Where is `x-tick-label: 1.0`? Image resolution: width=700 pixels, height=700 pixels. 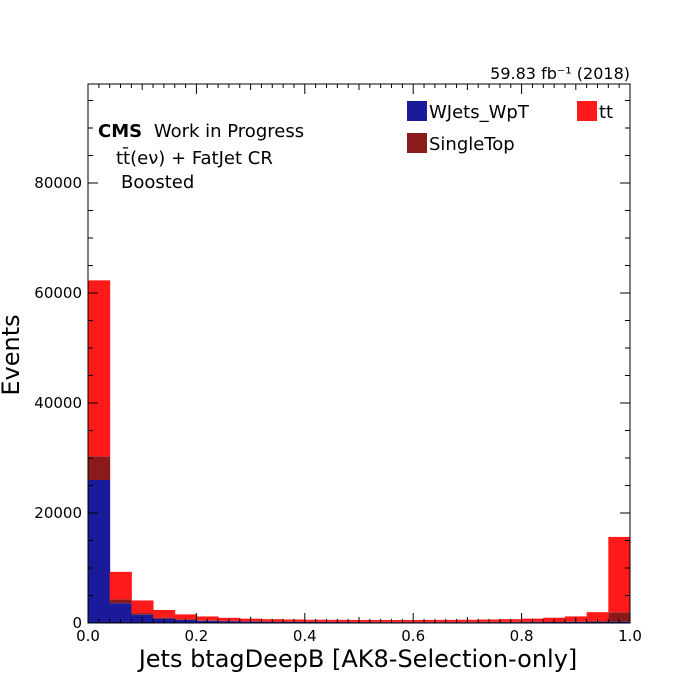
x-tick-label: 1.0 is located at coordinates (630, 636).